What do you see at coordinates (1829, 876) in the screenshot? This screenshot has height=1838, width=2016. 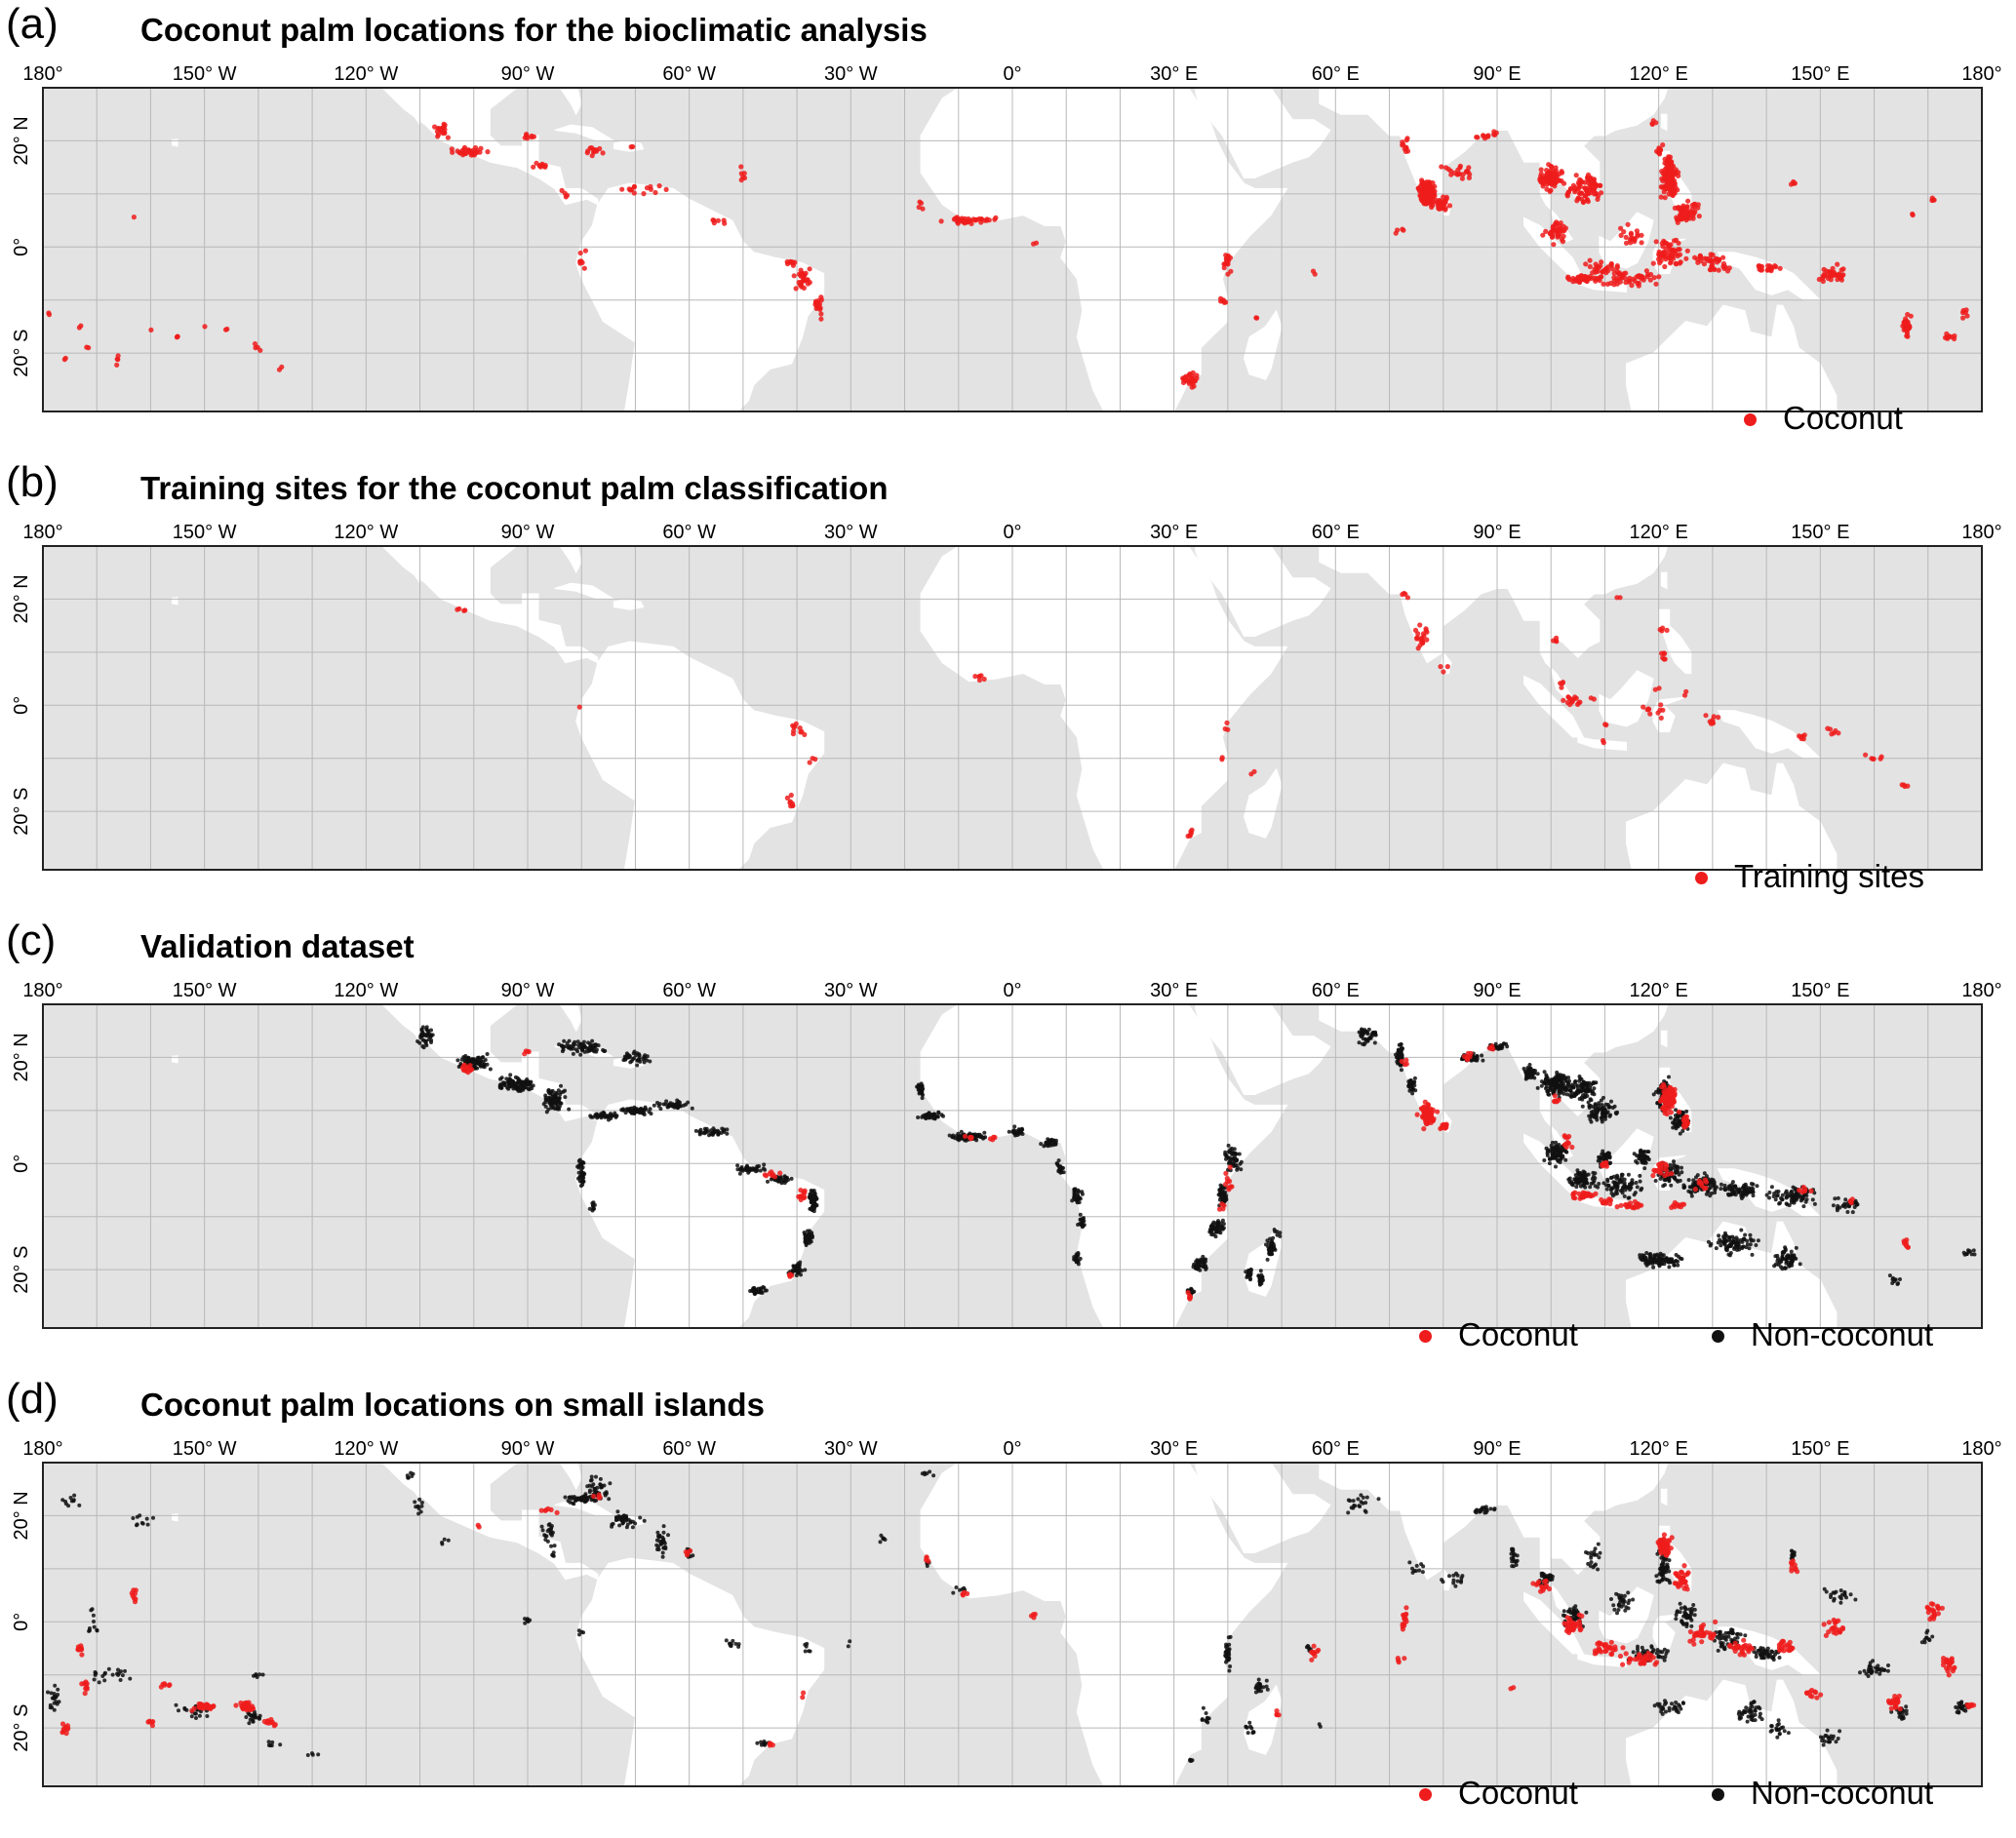 I see `legend-label: Training sites` at bounding box center [1829, 876].